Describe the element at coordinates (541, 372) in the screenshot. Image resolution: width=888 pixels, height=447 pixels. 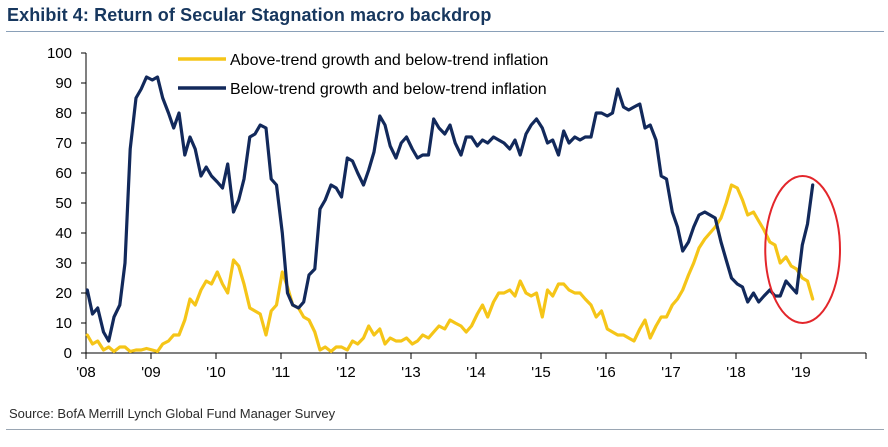
I see `x-tick-label: '15` at that location.